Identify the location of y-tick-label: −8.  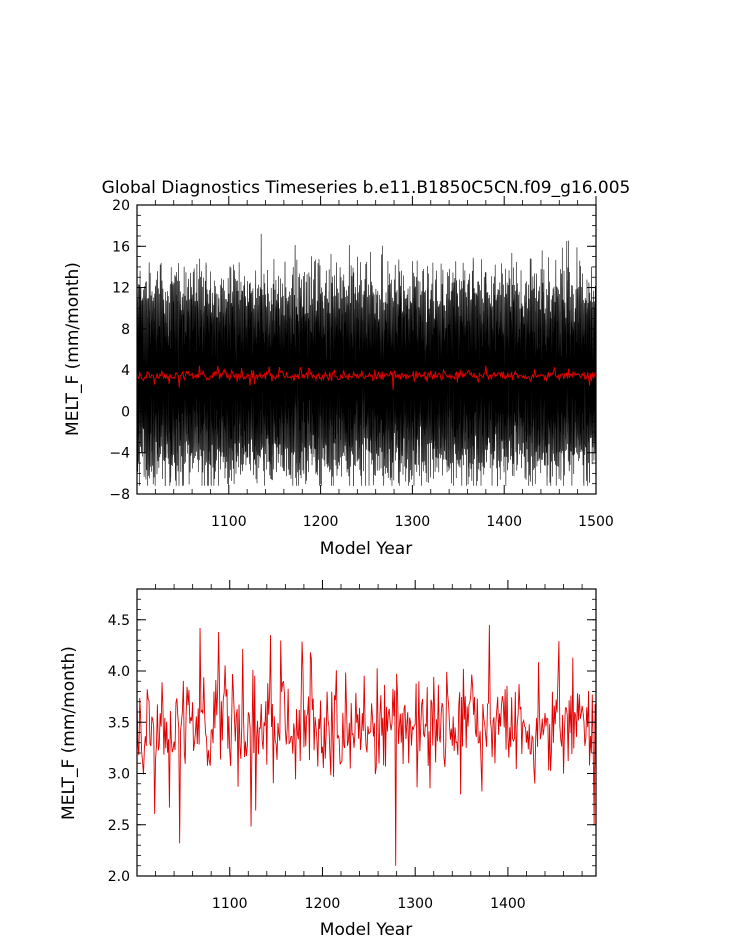
(119, 495).